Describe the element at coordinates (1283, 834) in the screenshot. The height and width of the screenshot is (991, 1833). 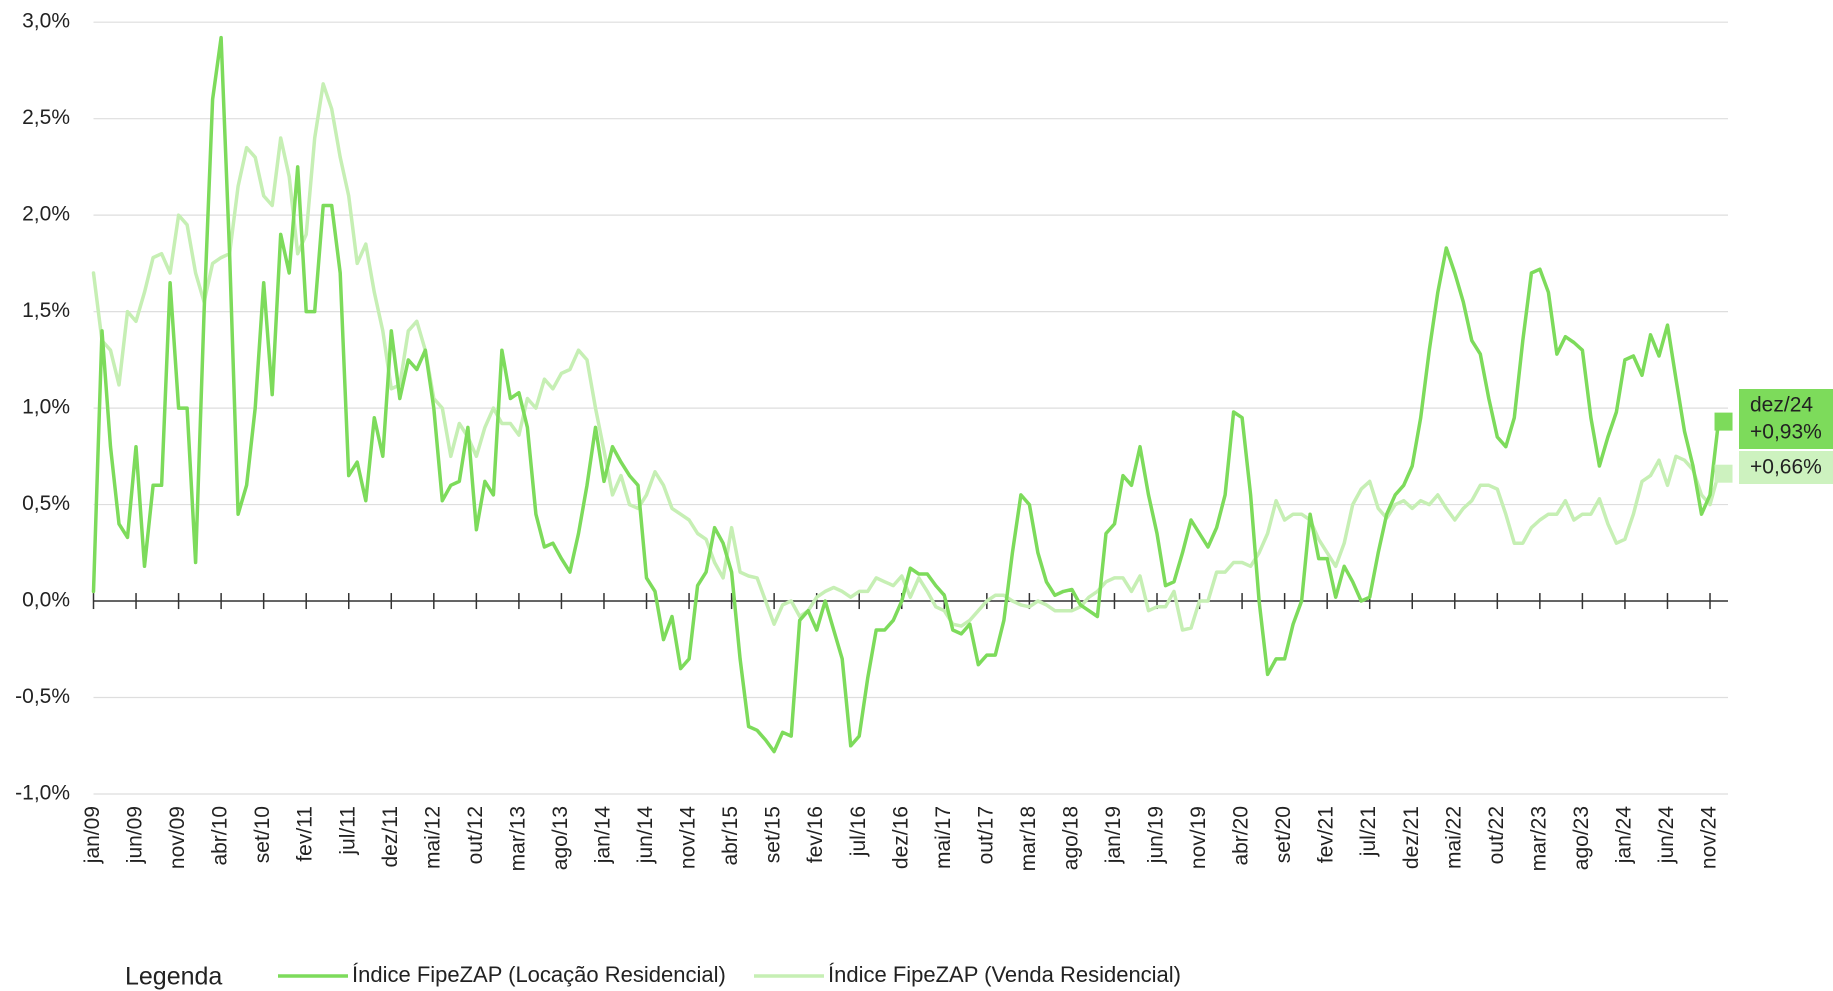
I see `x-tick-label: set/20` at that location.